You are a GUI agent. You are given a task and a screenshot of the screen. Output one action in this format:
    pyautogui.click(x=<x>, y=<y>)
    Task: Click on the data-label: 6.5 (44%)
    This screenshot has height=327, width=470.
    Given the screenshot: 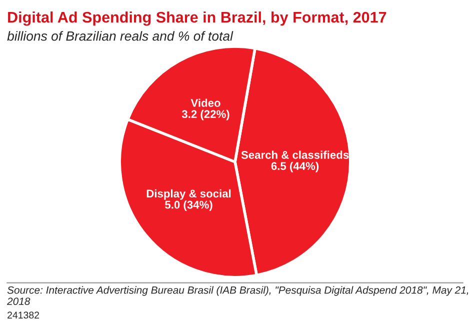 What is the action you would take?
    pyautogui.click(x=295, y=167)
    